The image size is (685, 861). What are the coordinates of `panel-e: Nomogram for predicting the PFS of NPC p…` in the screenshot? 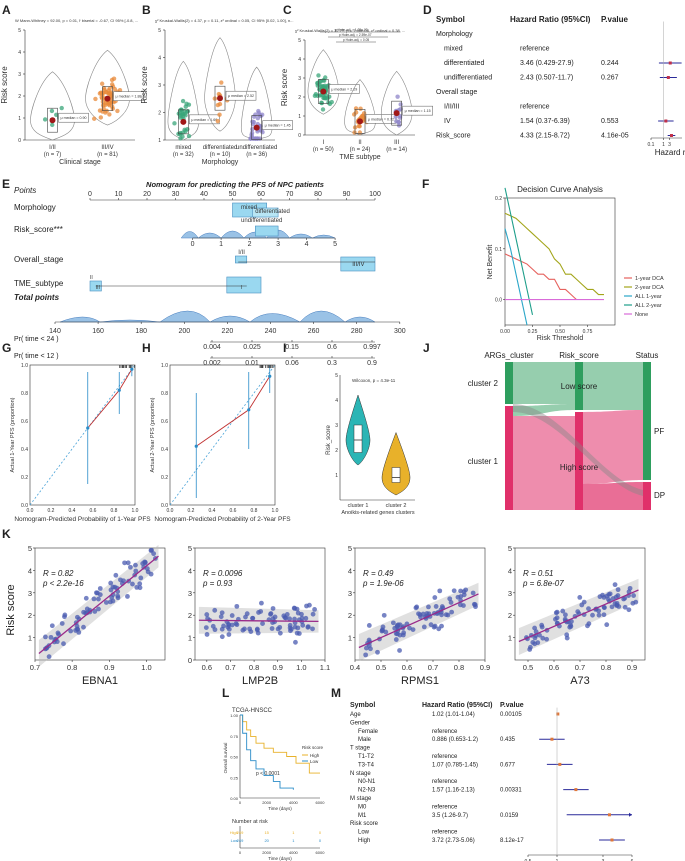 It's located at (210, 273).